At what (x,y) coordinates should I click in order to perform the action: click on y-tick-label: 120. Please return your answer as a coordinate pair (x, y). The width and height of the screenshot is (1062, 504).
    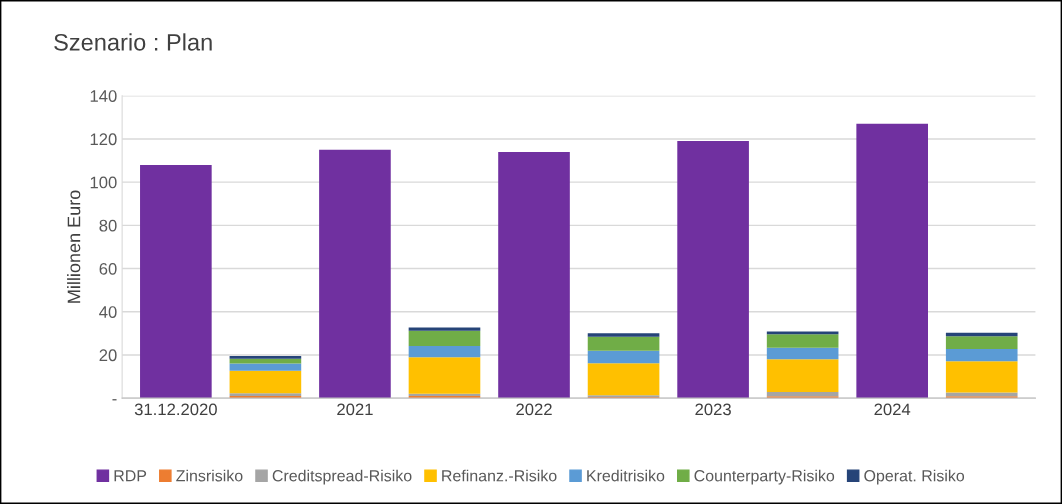
    Looking at the image, I should click on (103, 139).